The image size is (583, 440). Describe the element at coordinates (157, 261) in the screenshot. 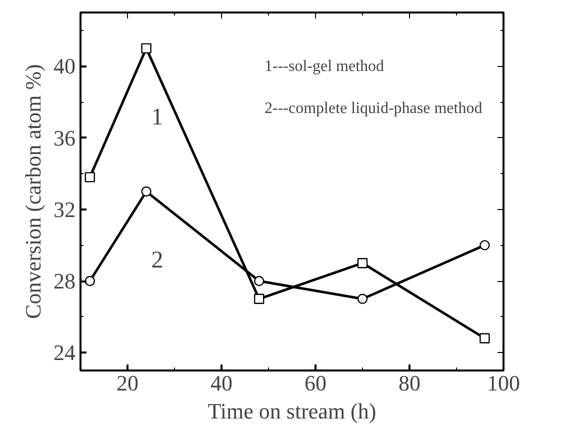

I see `series-label: 2` at that location.